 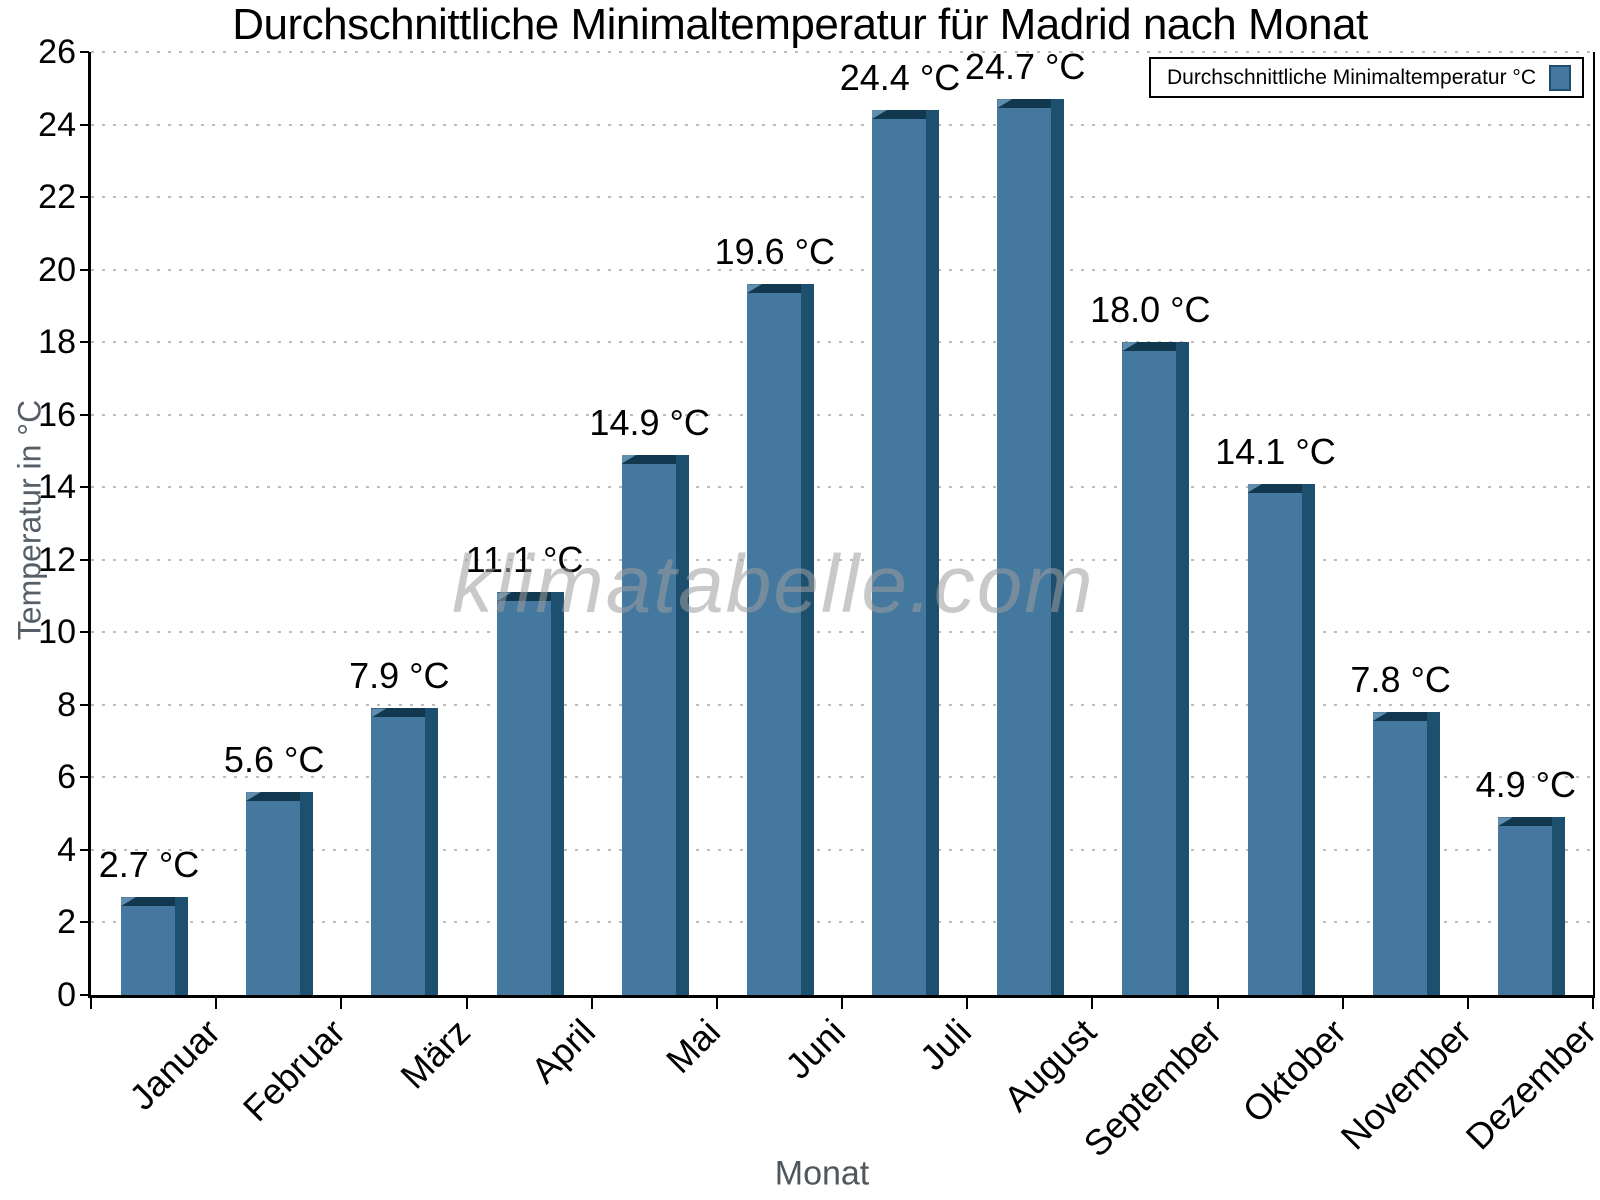 I want to click on bar-August, so click(x=1031, y=547).